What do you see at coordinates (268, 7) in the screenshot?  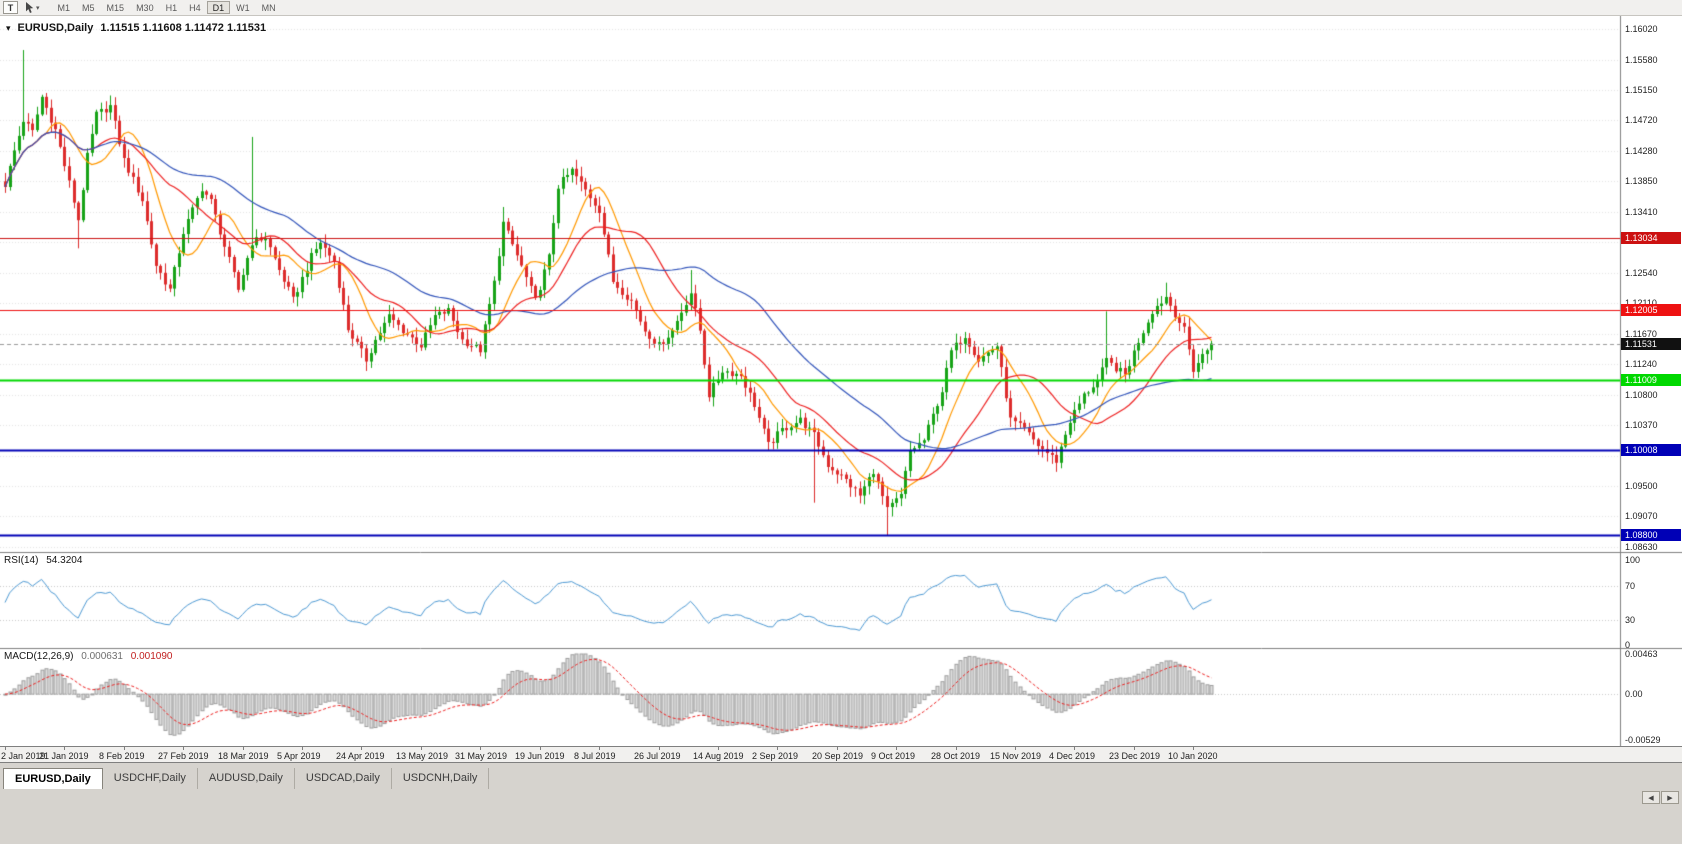 I see `timeframe-mn-button: MN` at bounding box center [268, 7].